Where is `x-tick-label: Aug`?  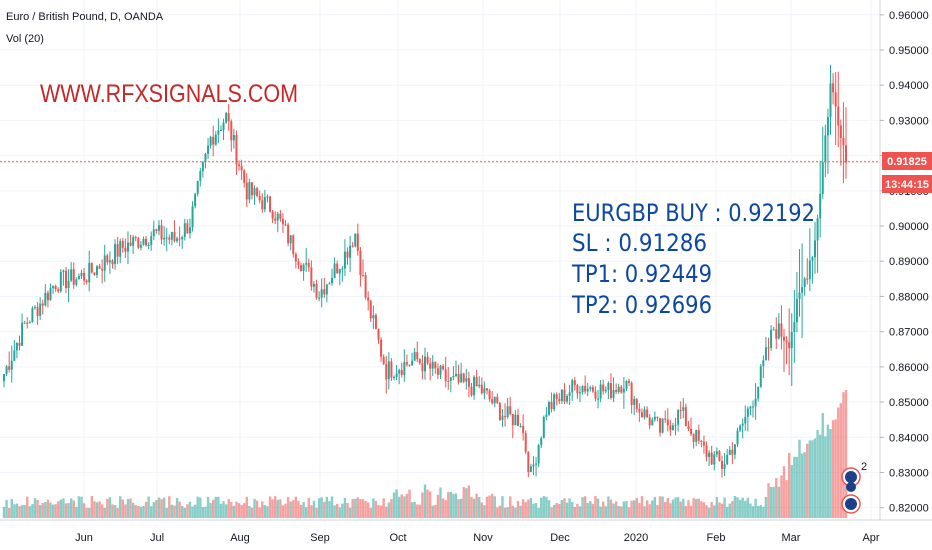 x-tick-label: Aug is located at coordinates (240, 538).